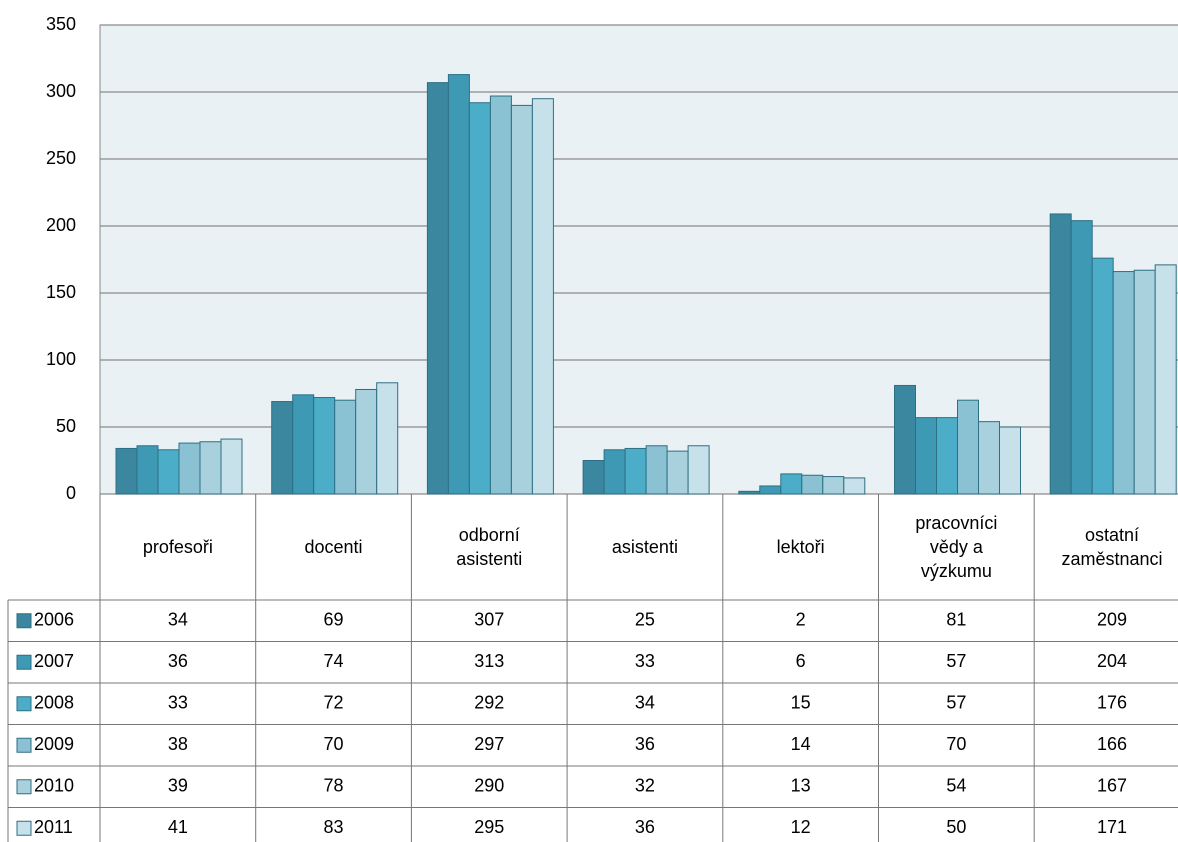 The height and width of the screenshot is (842, 1178). Describe the element at coordinates (1112, 703) in the screenshot. I see `table-cell: 176` at that location.